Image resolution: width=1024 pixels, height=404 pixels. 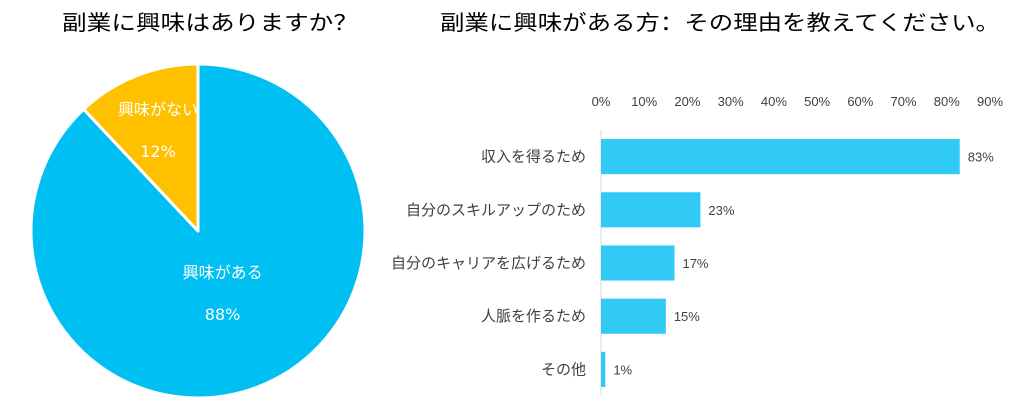 What do you see at coordinates (990, 101) in the screenshot?
I see `x-tick-label: 90%` at bounding box center [990, 101].